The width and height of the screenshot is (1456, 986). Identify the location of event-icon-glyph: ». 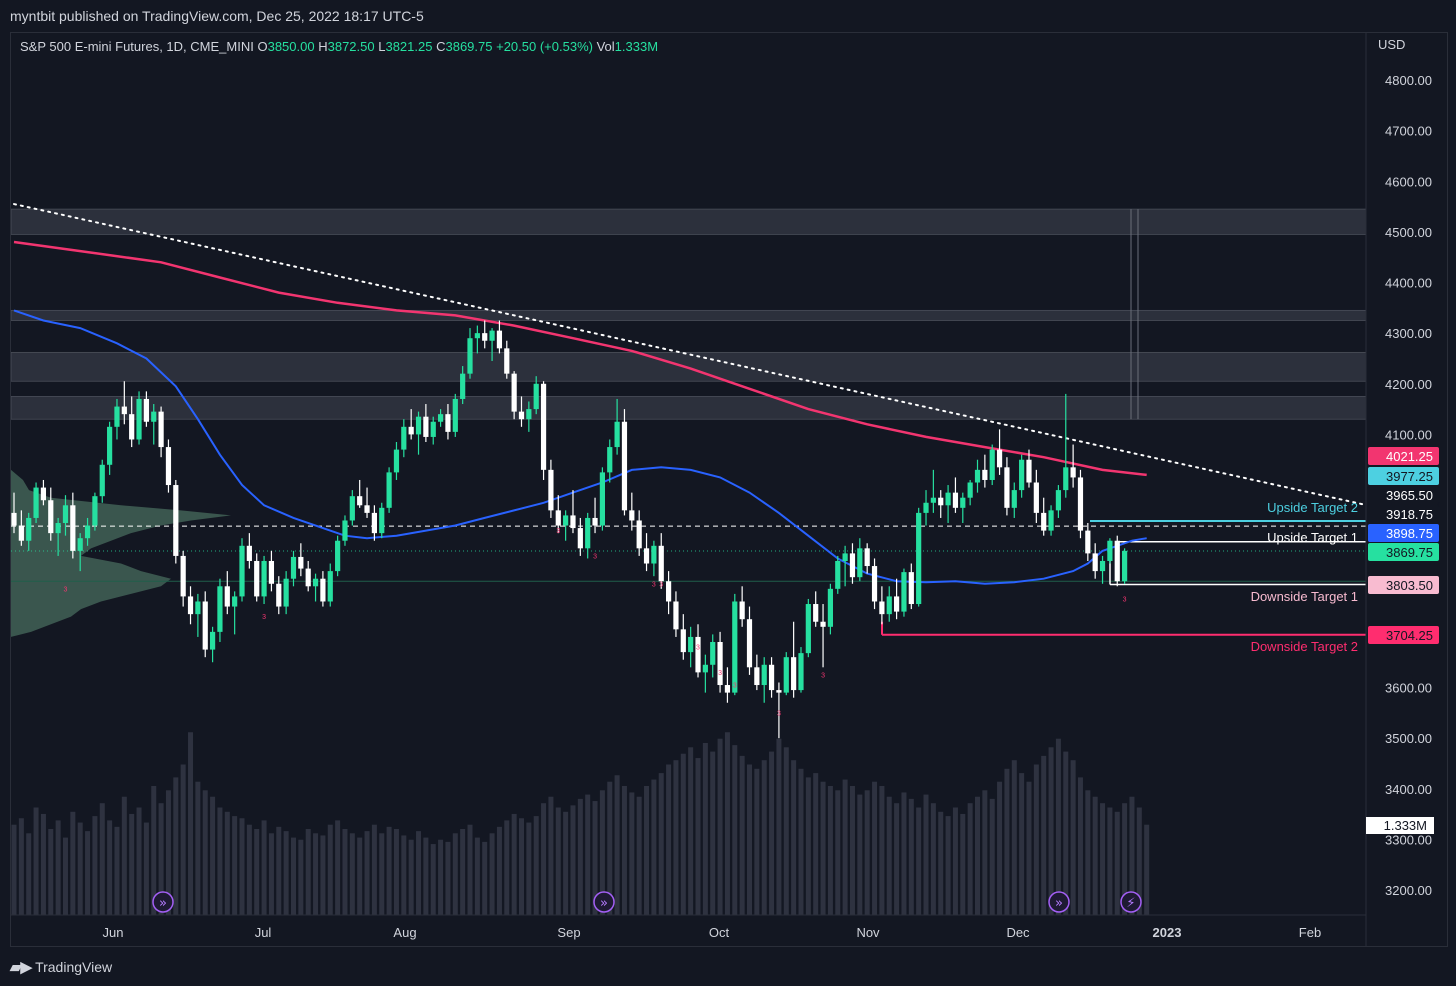
(604, 903).